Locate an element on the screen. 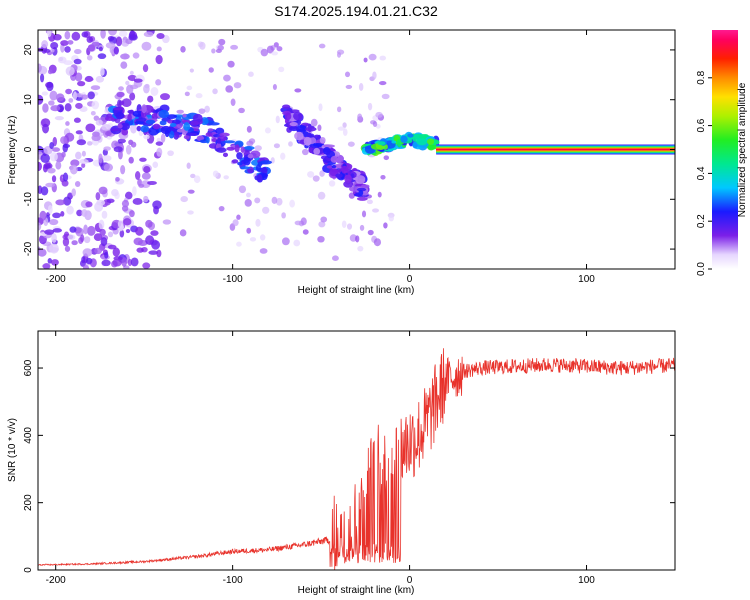 The width and height of the screenshot is (750, 600). x-tick-label: 0 is located at coordinates (410, 580).